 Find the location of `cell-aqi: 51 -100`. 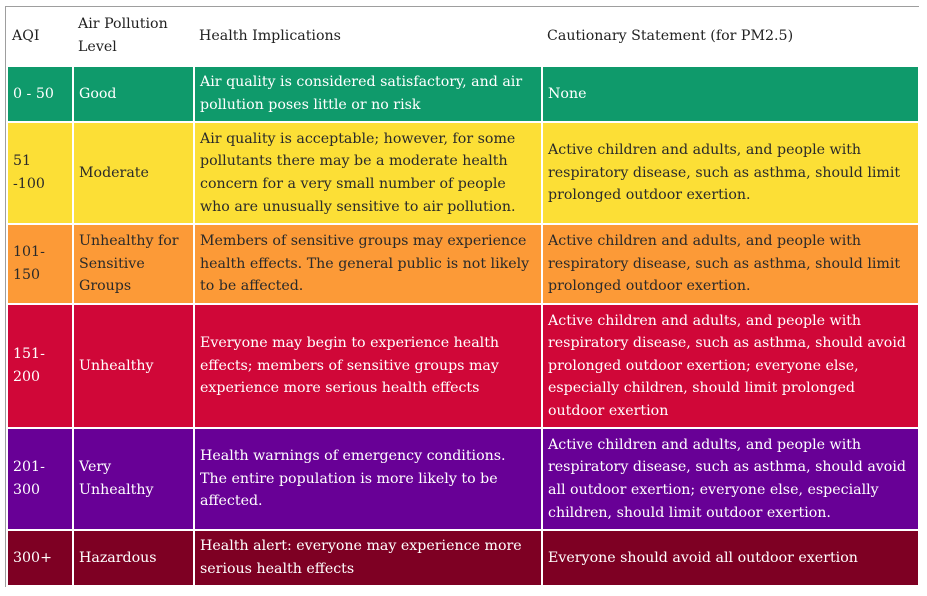

cell-aqi: 51 -100 is located at coordinates (40, 173).